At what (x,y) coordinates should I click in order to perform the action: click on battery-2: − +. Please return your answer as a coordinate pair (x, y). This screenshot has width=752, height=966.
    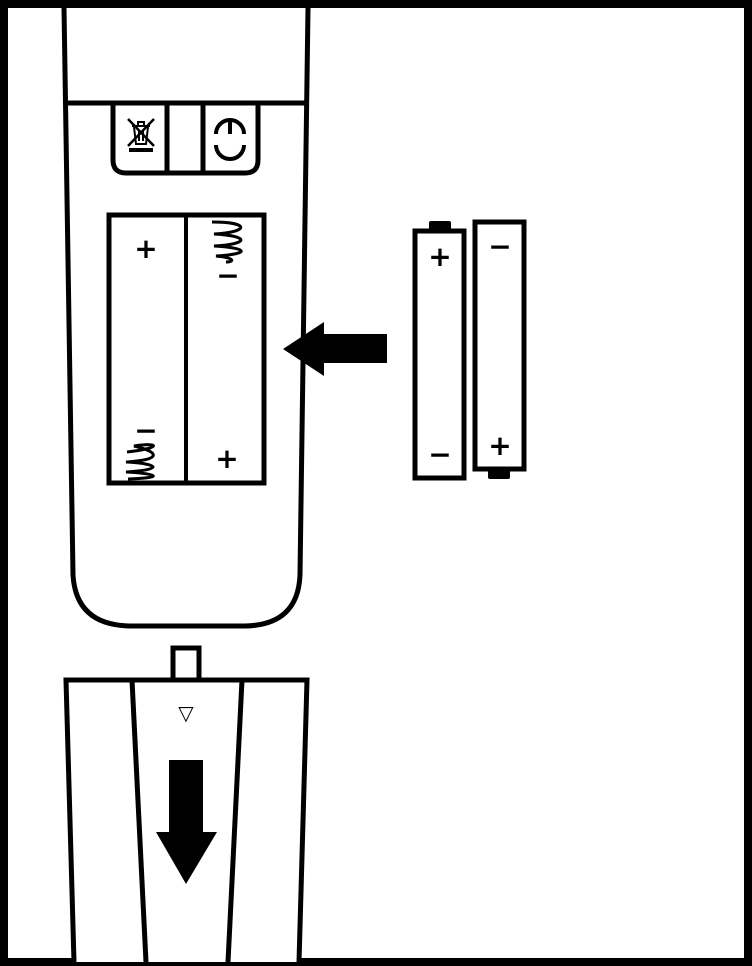
    Looking at the image, I should click on (499, 349).